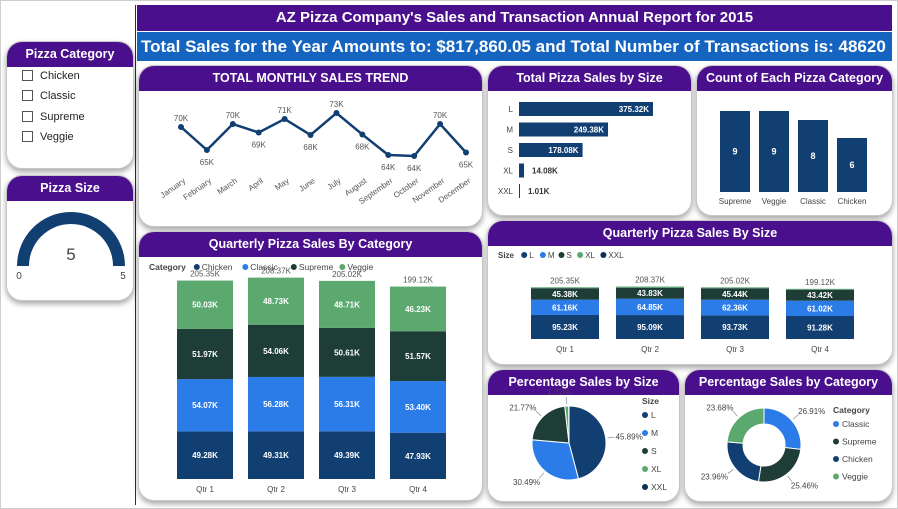  What do you see at coordinates (852, 165) in the screenshot?
I see `category-count-bar` at bounding box center [852, 165].